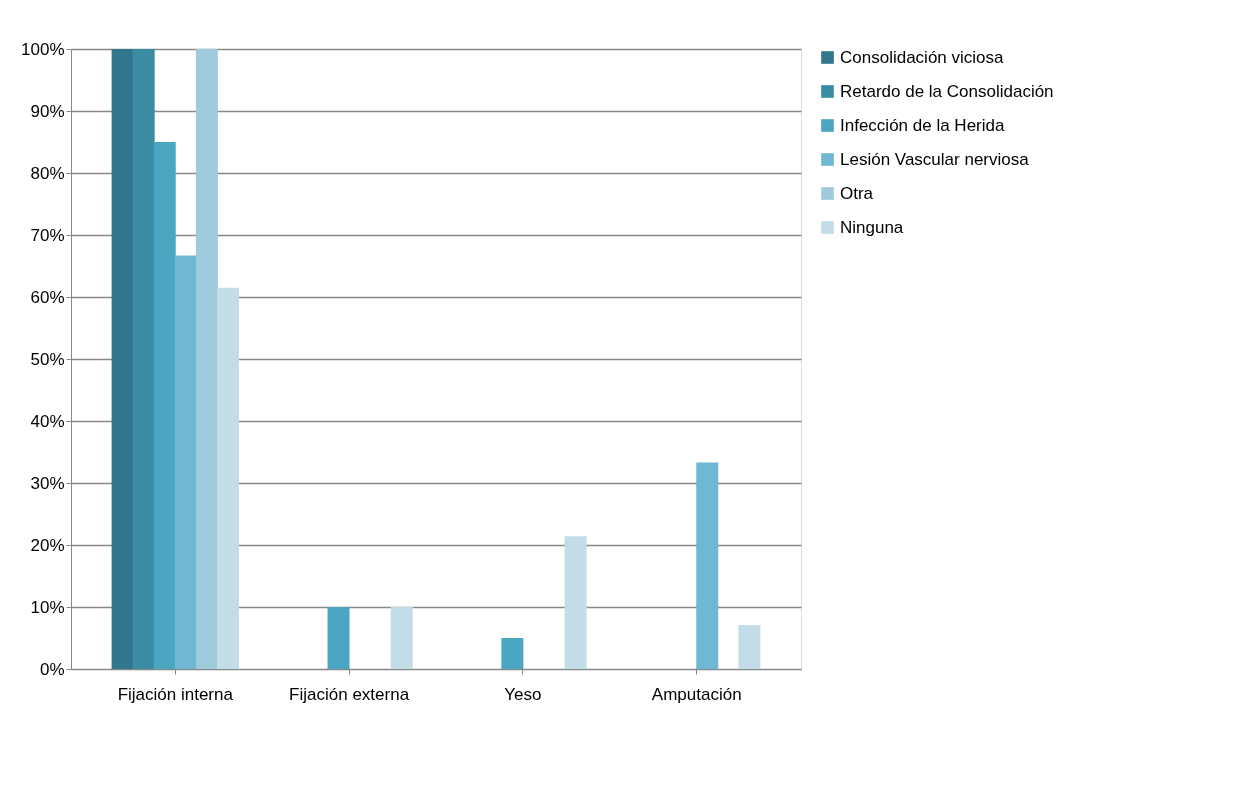 The width and height of the screenshot is (1250, 787). I want to click on y-tick-label: 50%, so click(47, 359).